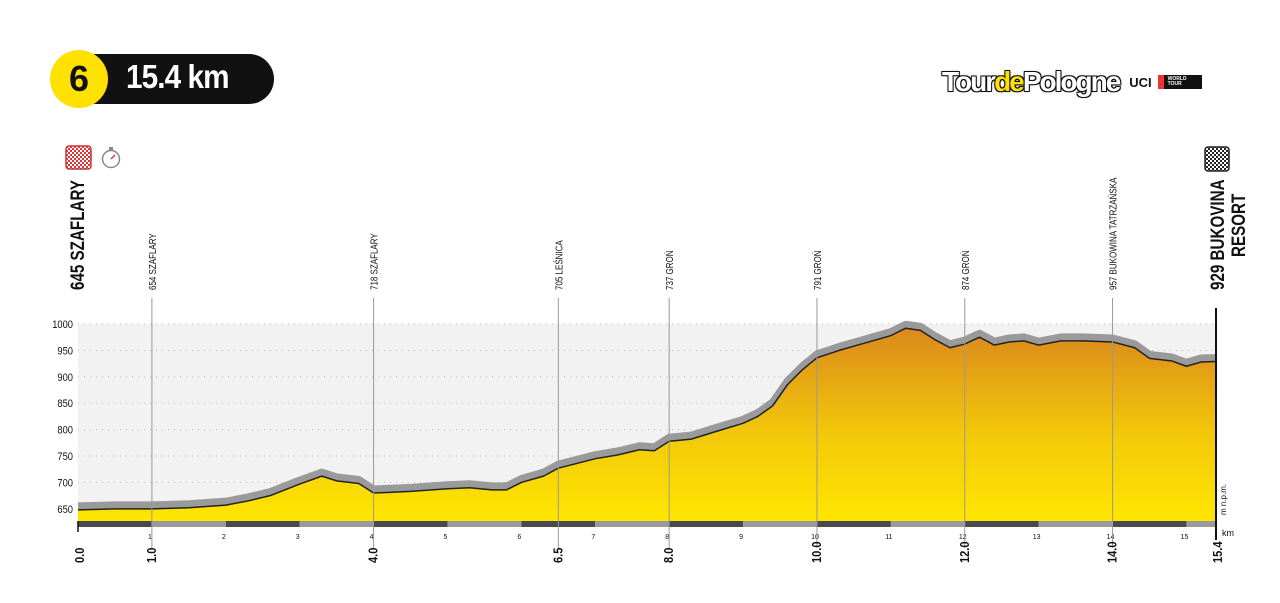  What do you see at coordinates (151, 555) in the screenshot?
I see `waypoint-km-label: 1.0` at bounding box center [151, 555].